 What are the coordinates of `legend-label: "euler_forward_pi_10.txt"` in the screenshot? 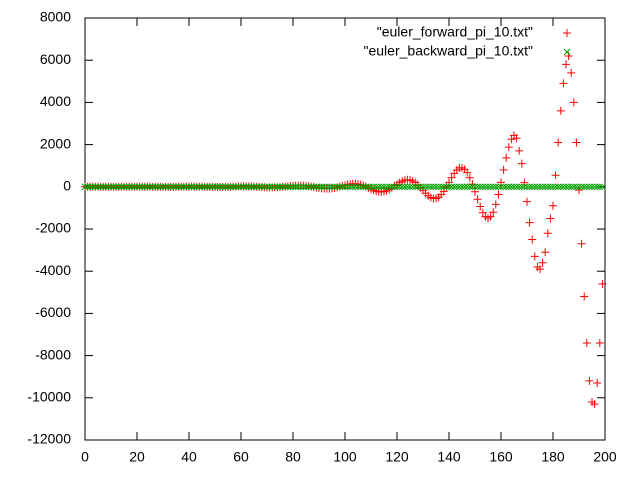 It's located at (455, 32).